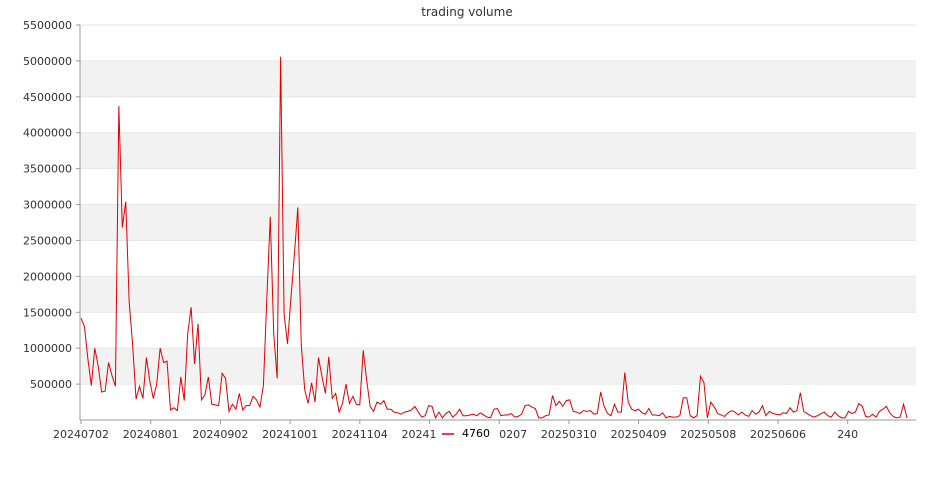  What do you see at coordinates (81, 434) in the screenshot?
I see `x-tick-label: 20240702` at bounding box center [81, 434].